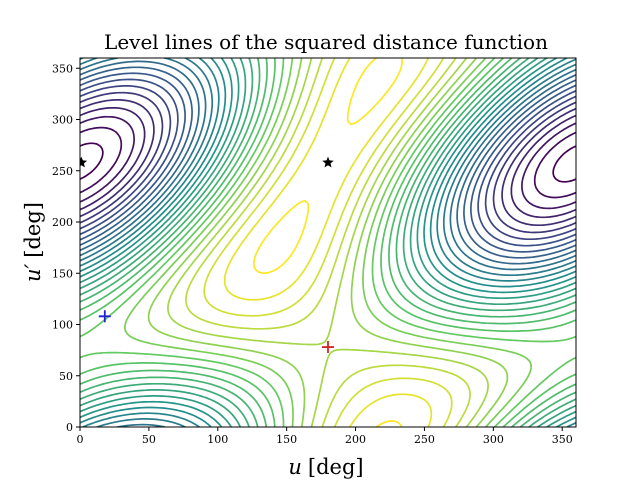  What do you see at coordinates (562, 439) in the screenshot?
I see `x-tick-label: 350` at bounding box center [562, 439].